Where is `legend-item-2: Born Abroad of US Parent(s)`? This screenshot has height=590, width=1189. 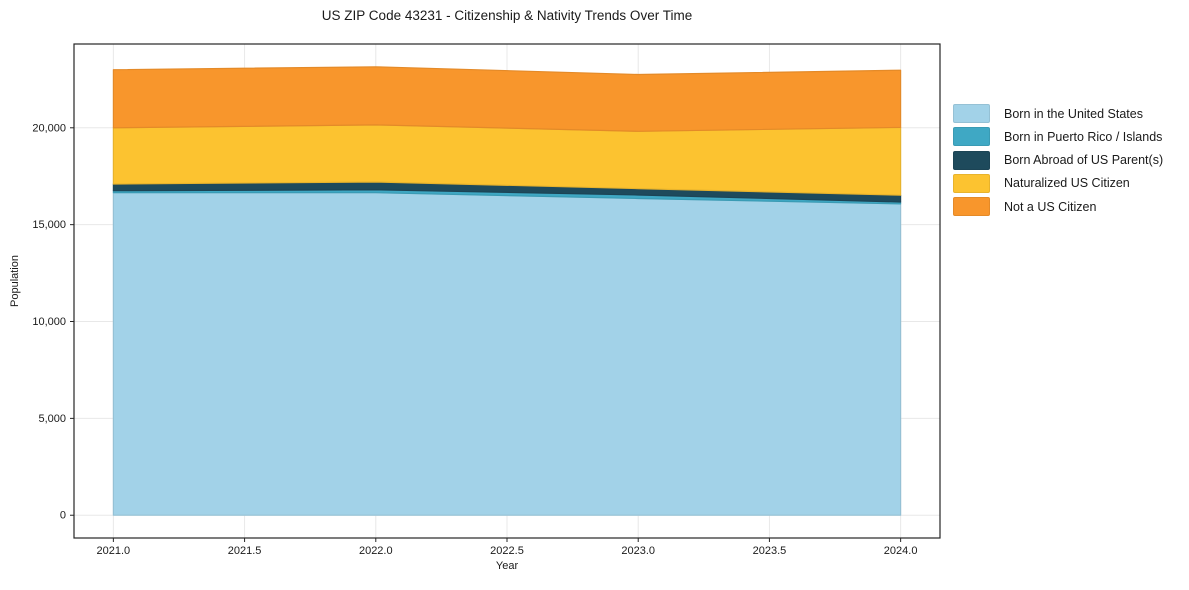
legend-item-2: Born Abroad of US Parent(s) is located at coordinates (1058, 160).